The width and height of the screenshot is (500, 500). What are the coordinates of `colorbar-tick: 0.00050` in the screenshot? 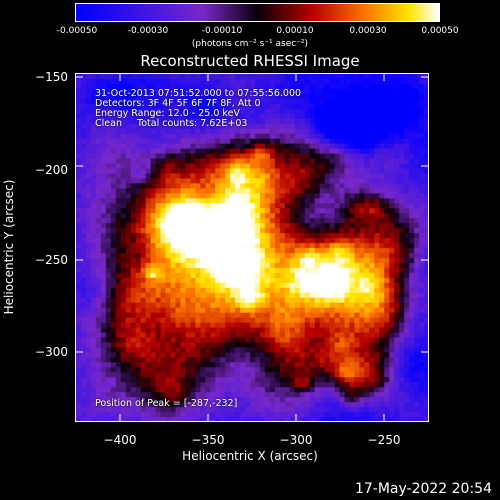 It's located at (440, 31).